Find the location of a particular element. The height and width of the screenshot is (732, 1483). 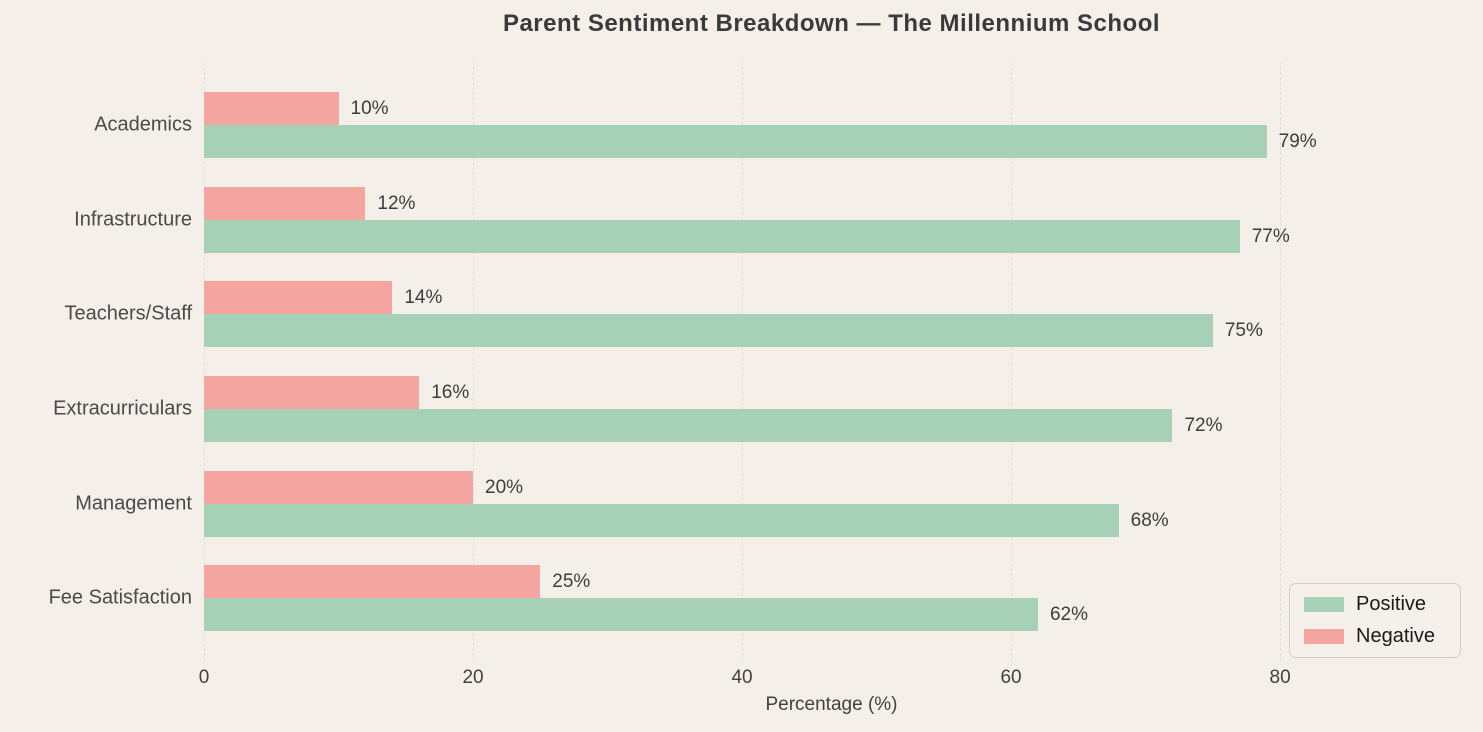

legend-item-positive: Positive is located at coordinates (1375, 604).